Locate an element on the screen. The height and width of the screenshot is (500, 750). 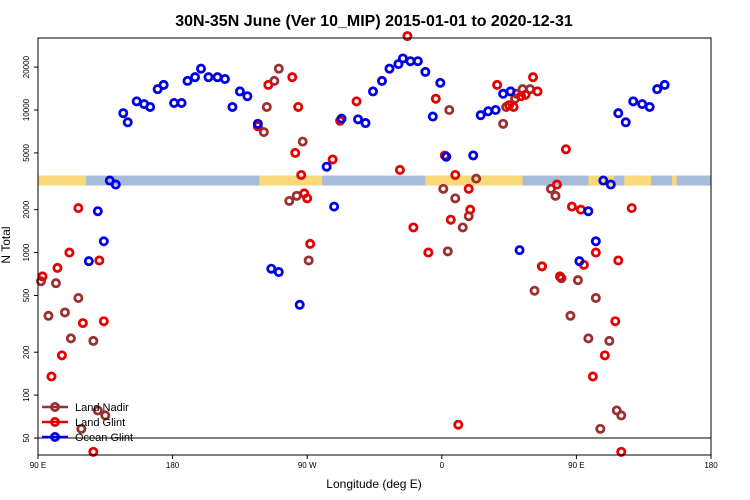
x-tick-label: 180 is located at coordinates (711, 465).